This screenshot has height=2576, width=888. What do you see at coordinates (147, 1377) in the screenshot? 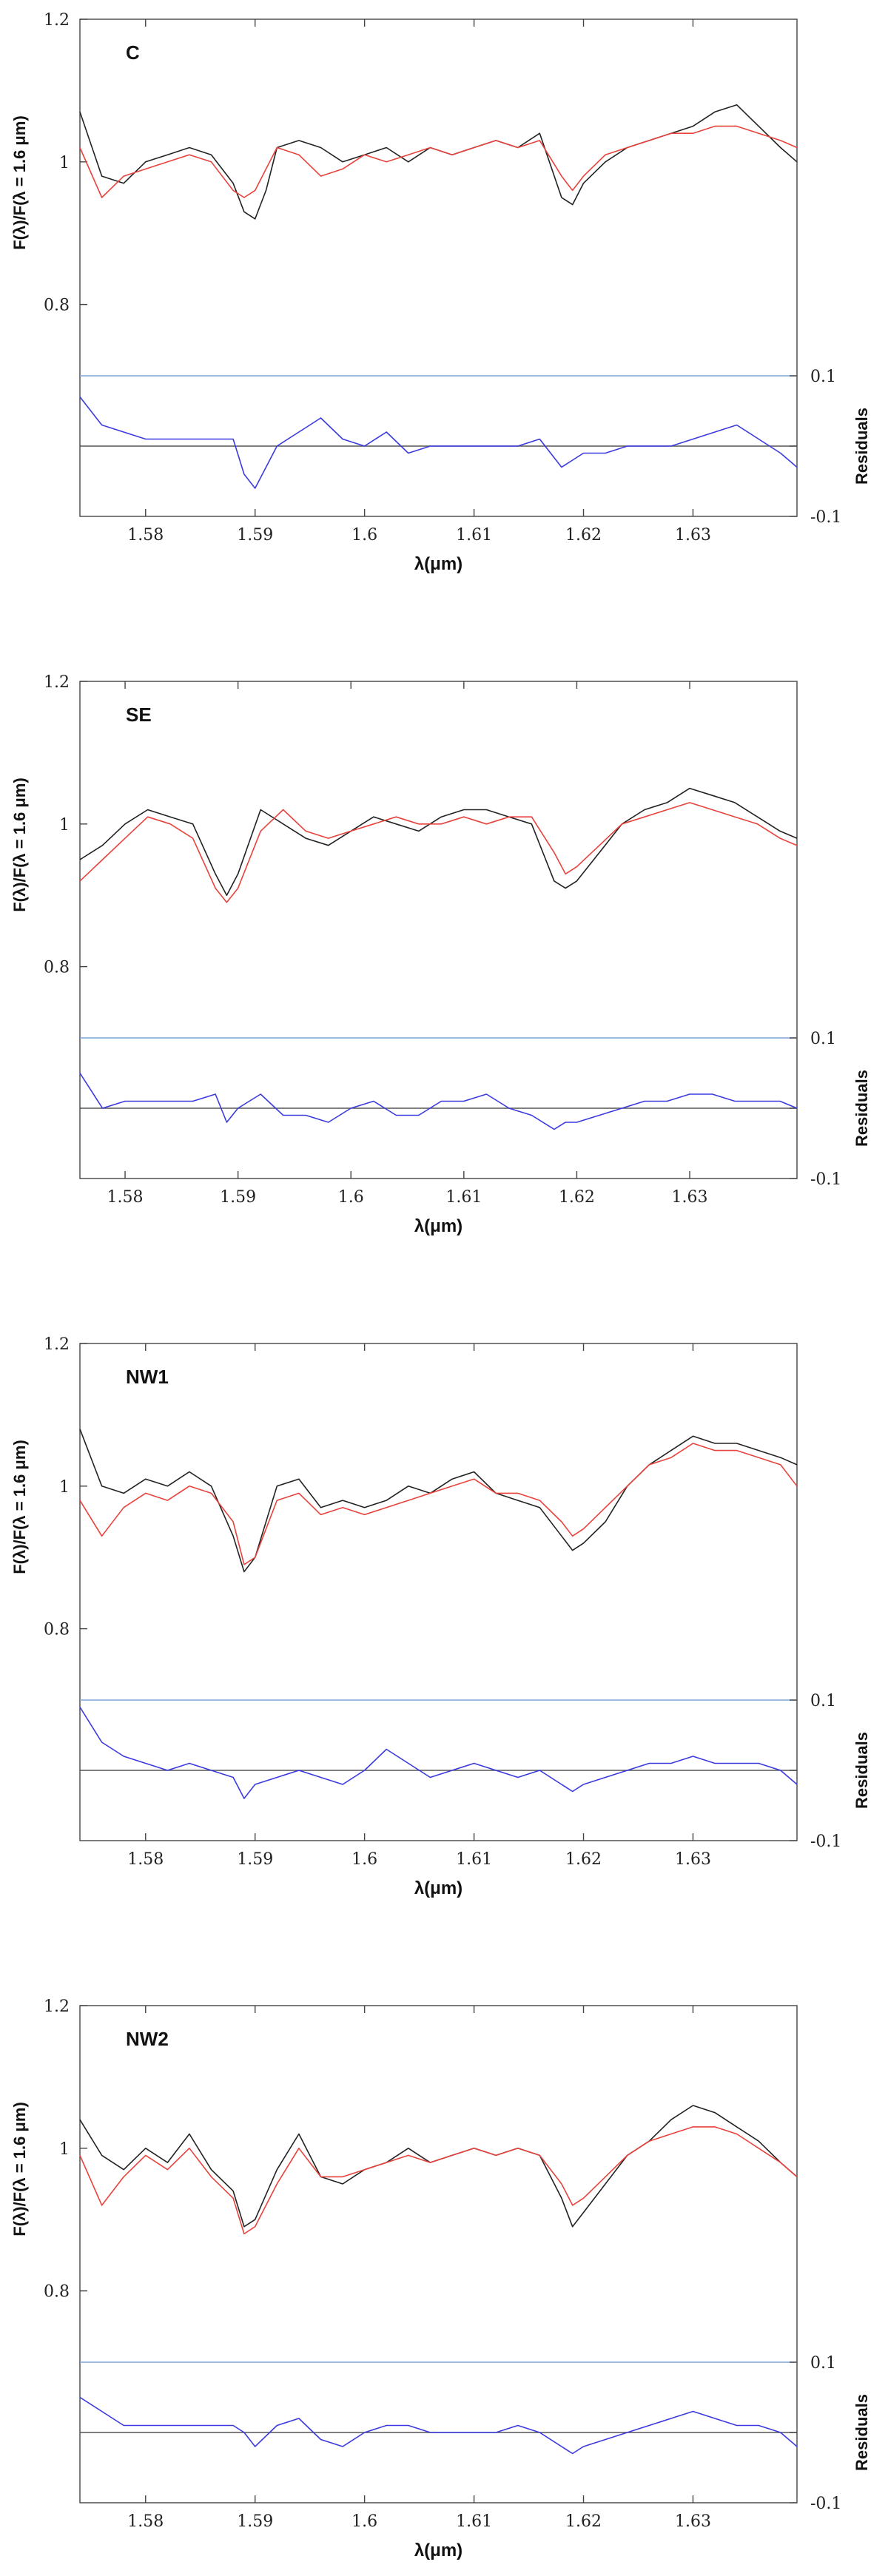
I see `panel-label: NW1` at bounding box center [147, 1377].